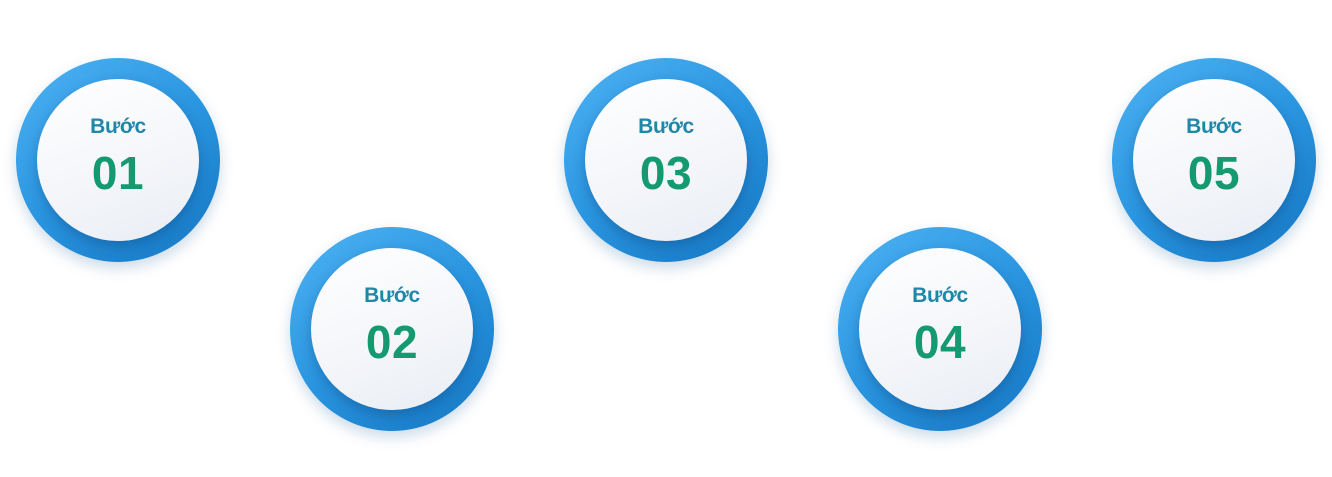 The image size is (1332, 477). What do you see at coordinates (1214, 173) in the screenshot?
I see `step-number: 05` at bounding box center [1214, 173].